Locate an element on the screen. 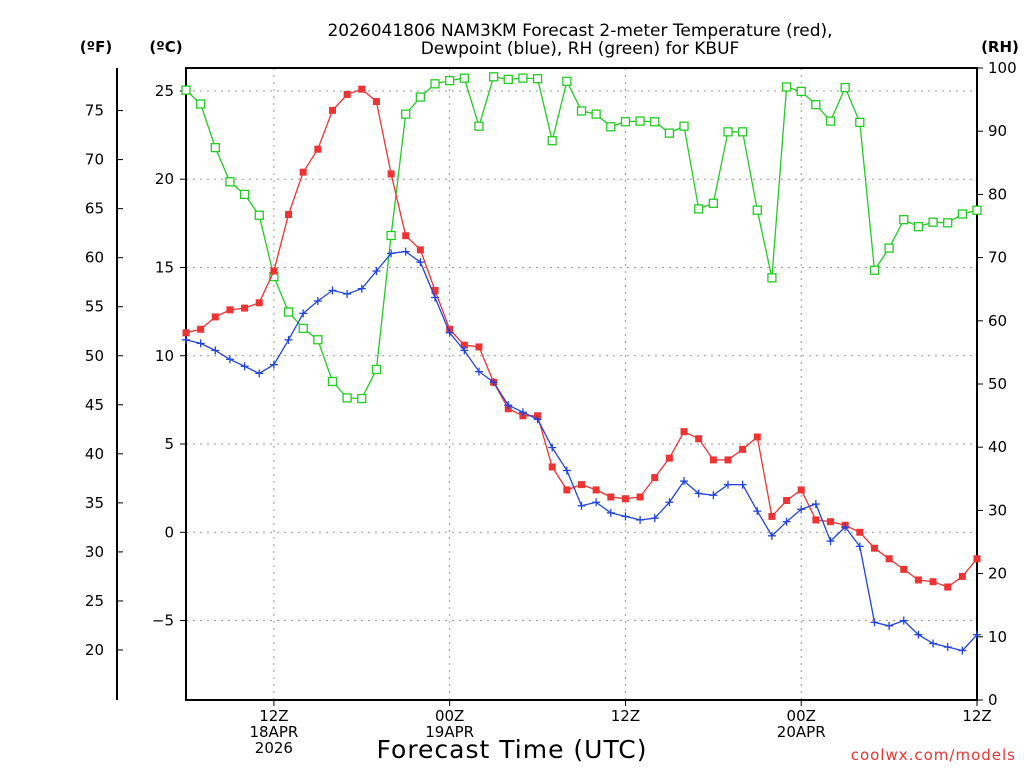  fahrenheit-axis-label: (ºF) is located at coordinates (96, 47).